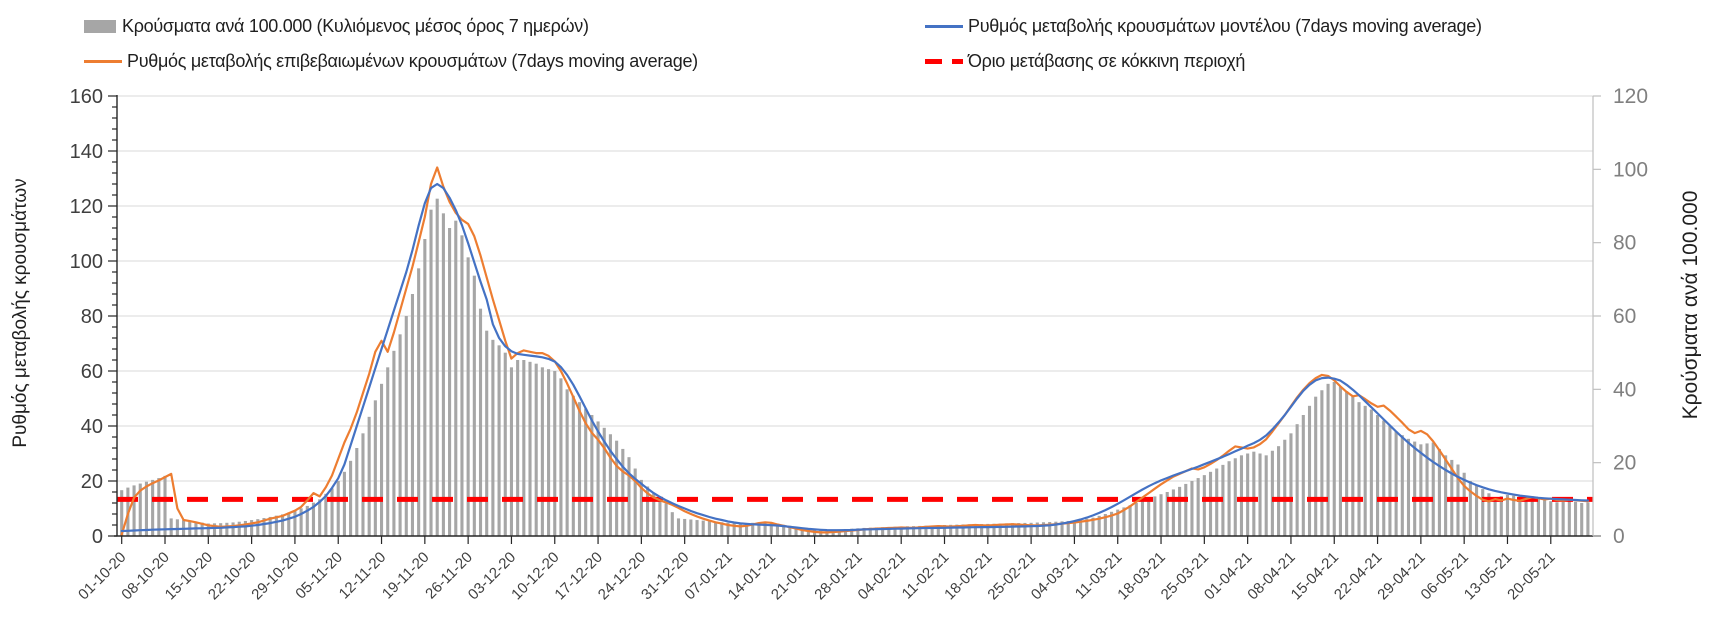 The width and height of the screenshot is (1712, 641). Describe the element at coordinates (92, 482) in the screenshot. I see `y-tick-label-left: 20` at that location.